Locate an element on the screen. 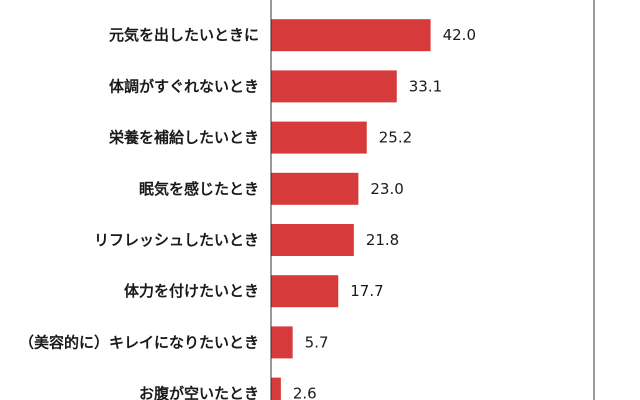  category-label-4: 眠気を感じたとき is located at coordinates (199, 189).